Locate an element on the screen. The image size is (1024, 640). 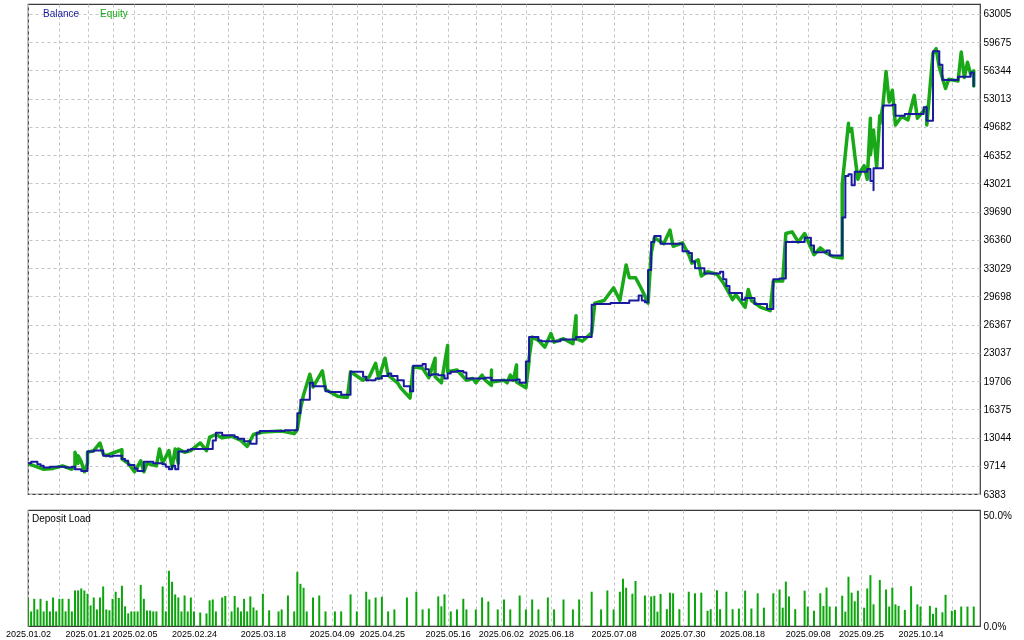
x-tick-label: 2025.01.21 is located at coordinates (88, 633).